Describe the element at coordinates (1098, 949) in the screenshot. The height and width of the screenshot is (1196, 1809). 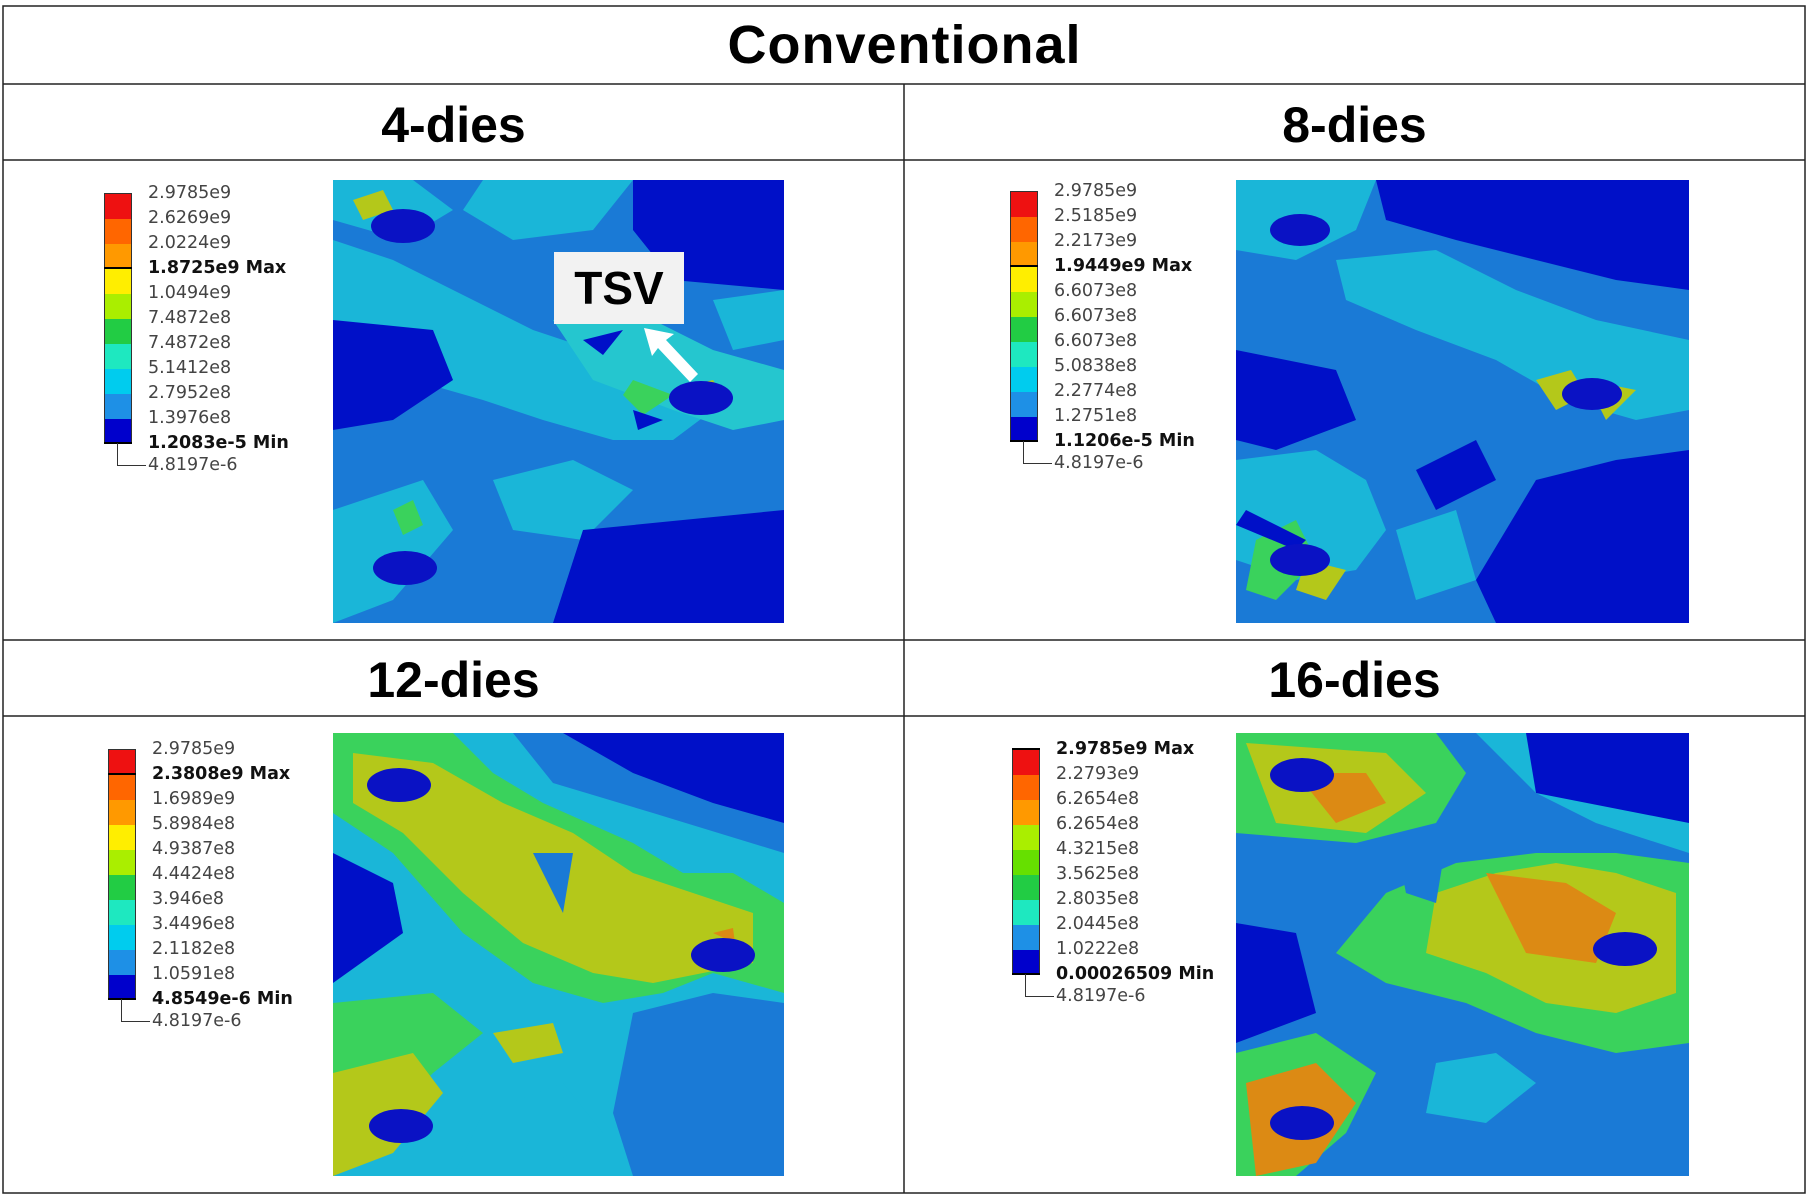
I see `legend-value-label: 1.0222e8` at that location.